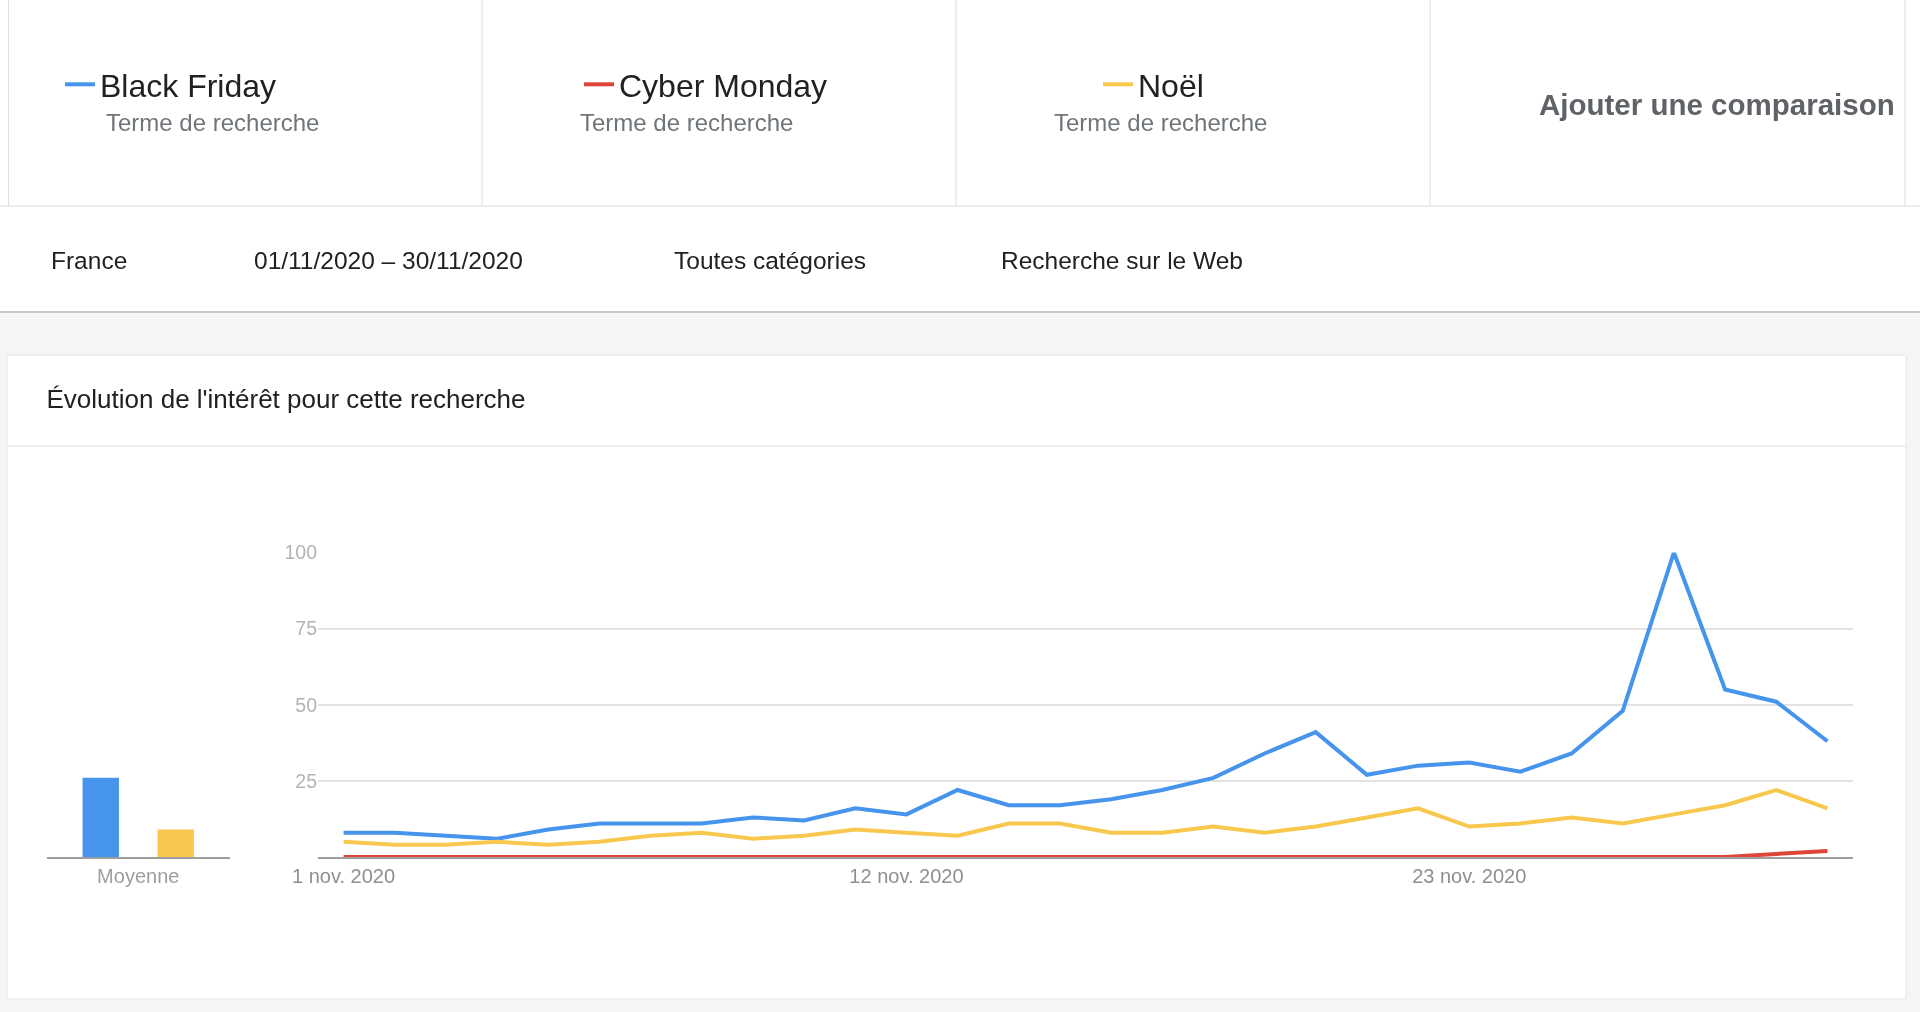  What do you see at coordinates (306, 704) in the screenshot?
I see `y-tick-label: 50` at bounding box center [306, 704].